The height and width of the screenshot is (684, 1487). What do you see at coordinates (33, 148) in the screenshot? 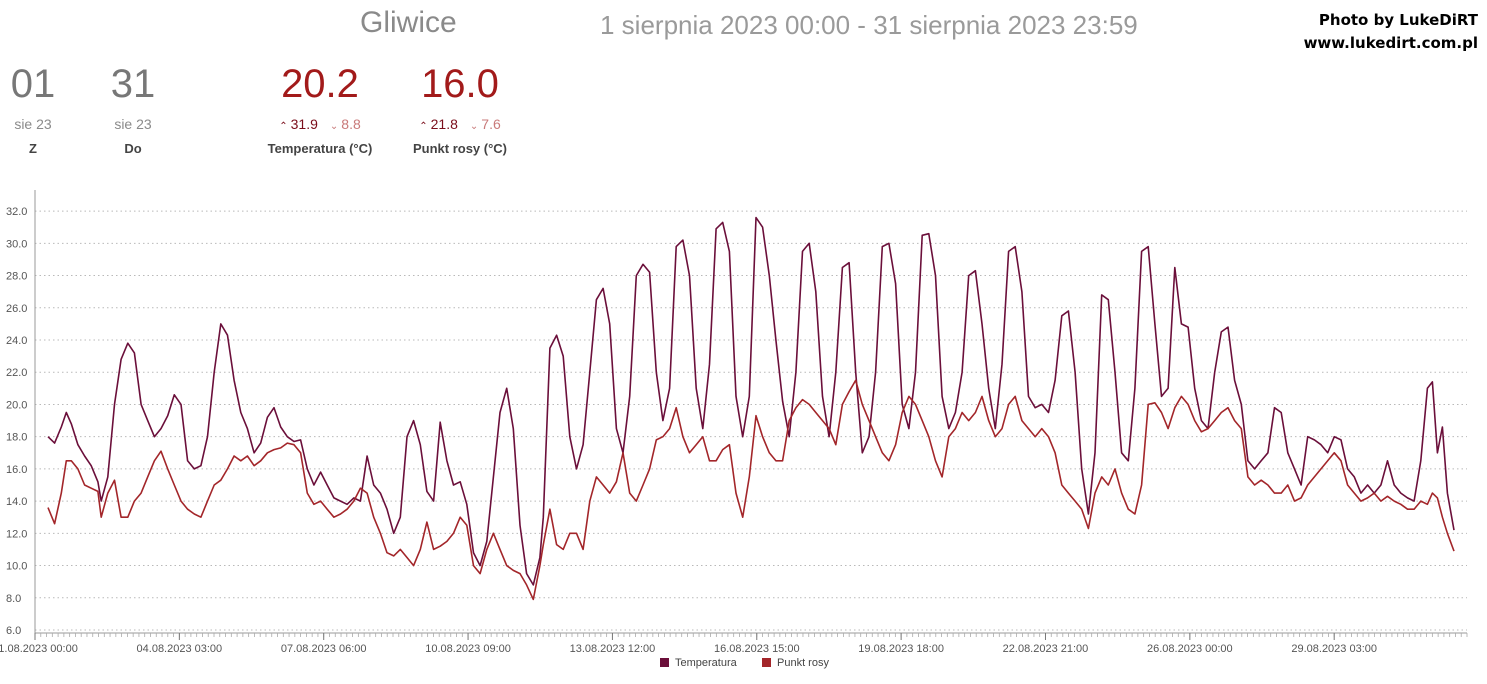
I see `from-label: Z` at bounding box center [33, 148].